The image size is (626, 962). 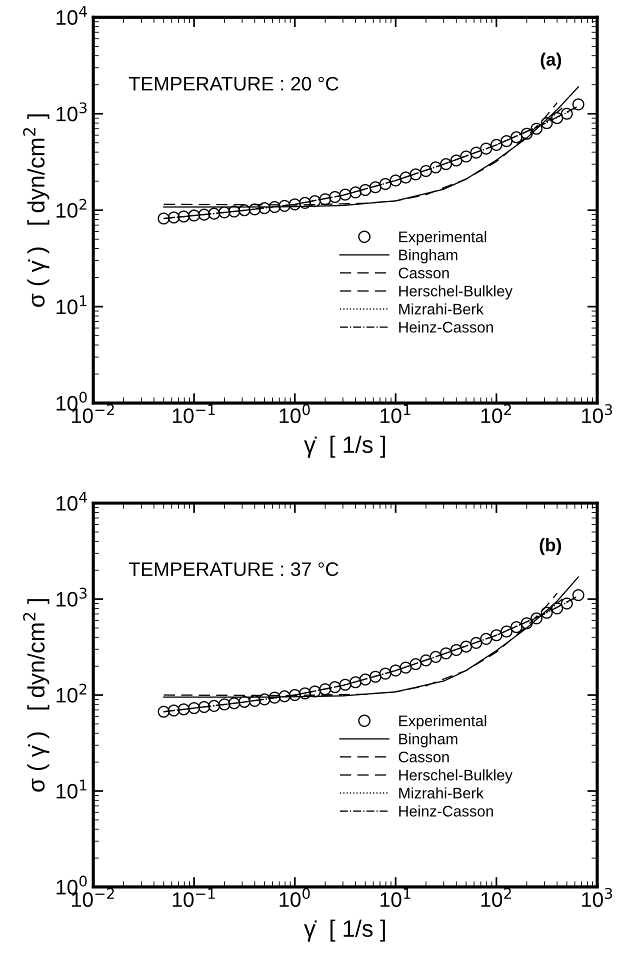 I want to click on annotation: TEMPERATURE : 20 °C, so click(x=233, y=83).